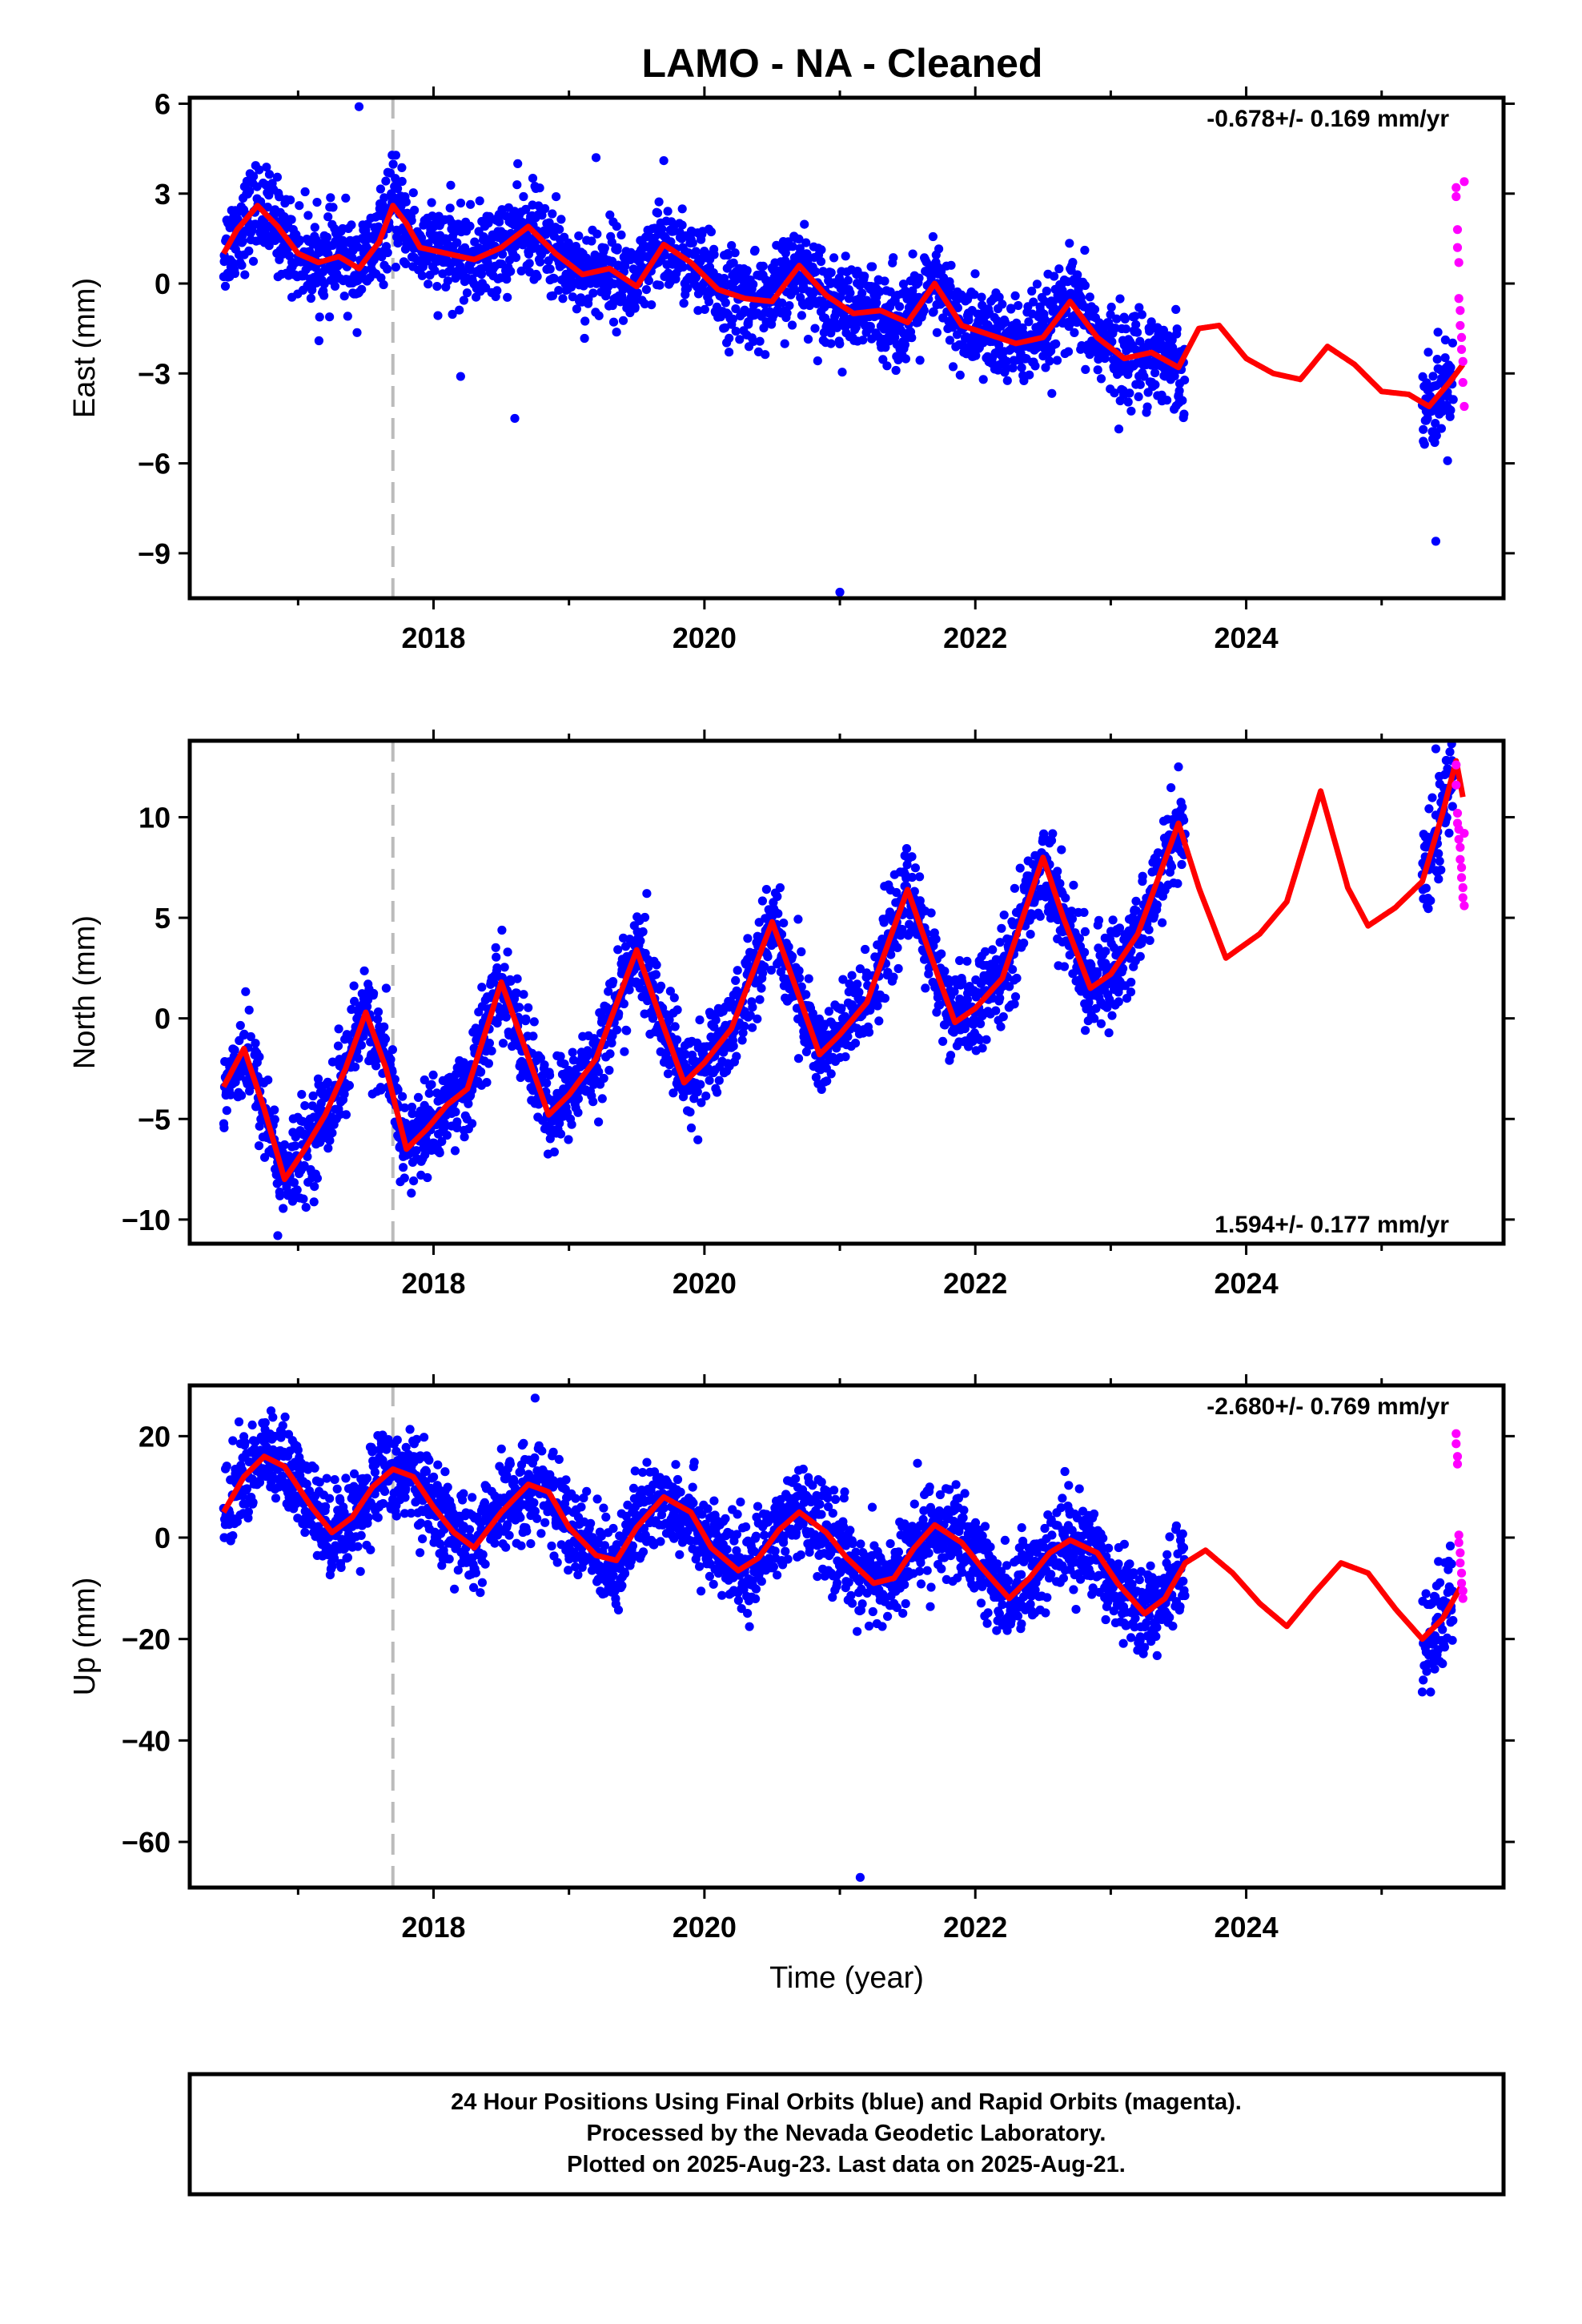  I want to click on north-y-tick-label: −5, so click(154, 1119).